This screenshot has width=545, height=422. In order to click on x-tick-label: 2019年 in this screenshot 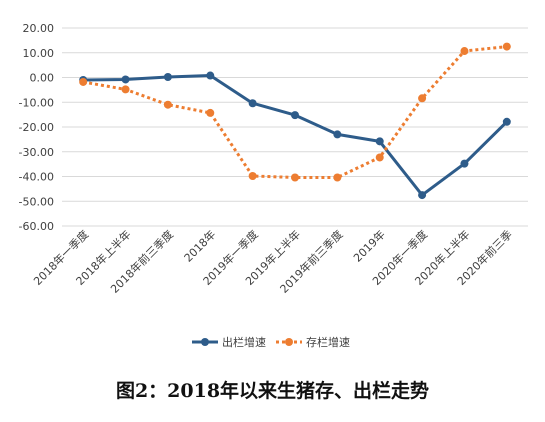, I will do `click(368, 245)`.